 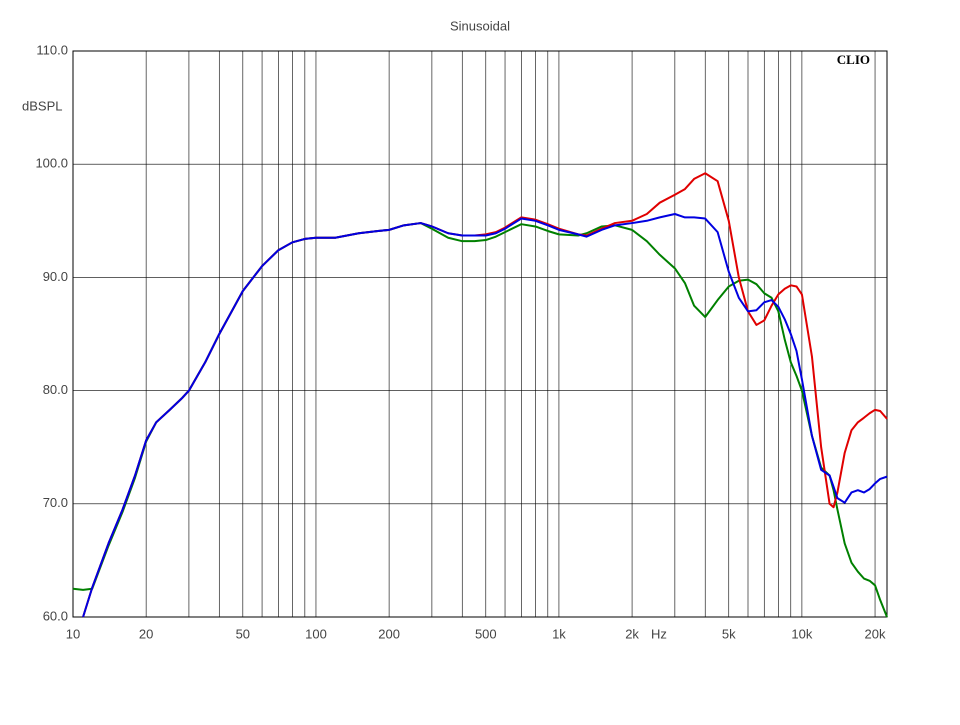 I want to click on y-tick-label: 60.0, so click(x=55, y=615).